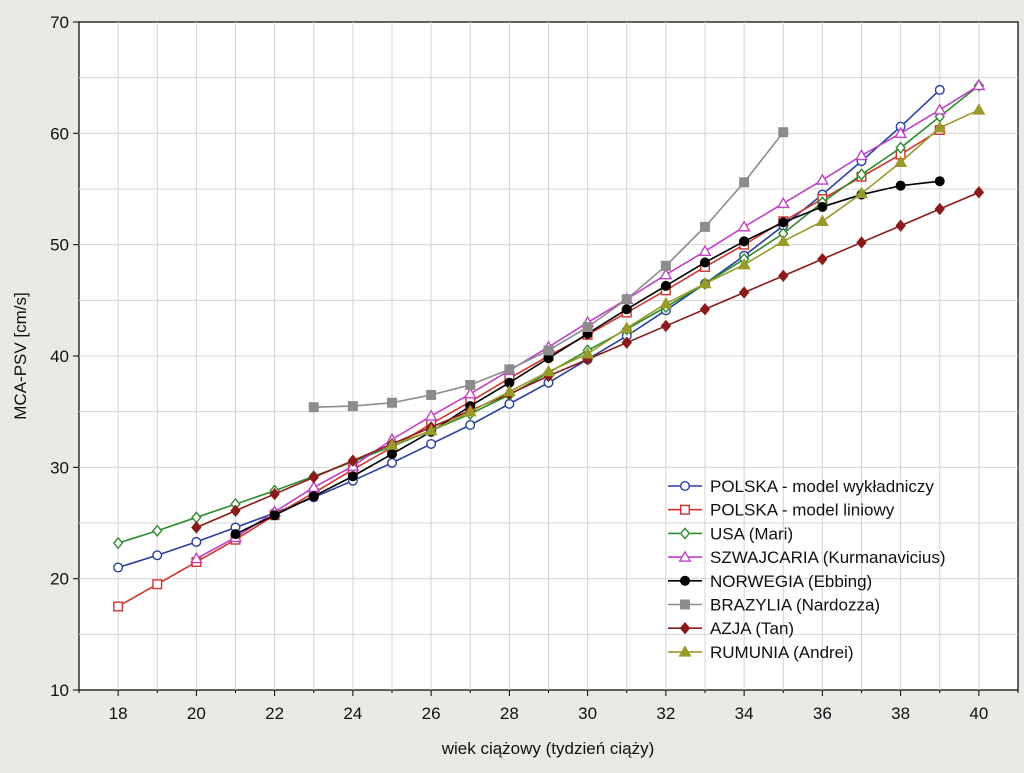  What do you see at coordinates (822, 486) in the screenshot?
I see `legend-label: POLSKA - model wykładniczy` at bounding box center [822, 486].